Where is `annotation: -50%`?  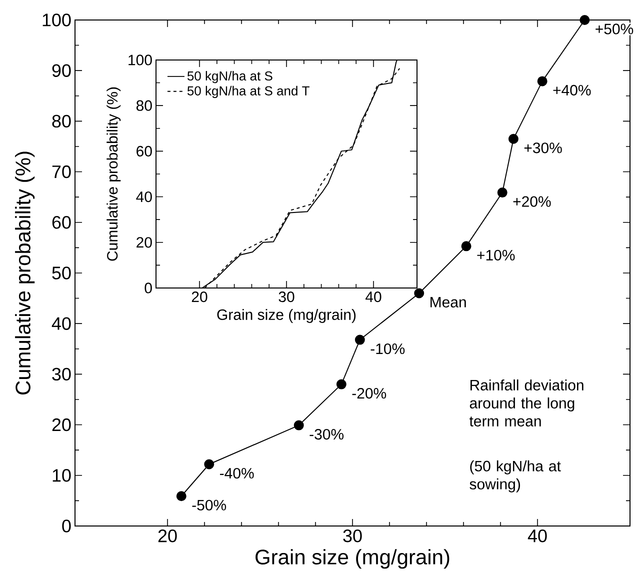 annotation: -50% is located at coordinates (209, 505).